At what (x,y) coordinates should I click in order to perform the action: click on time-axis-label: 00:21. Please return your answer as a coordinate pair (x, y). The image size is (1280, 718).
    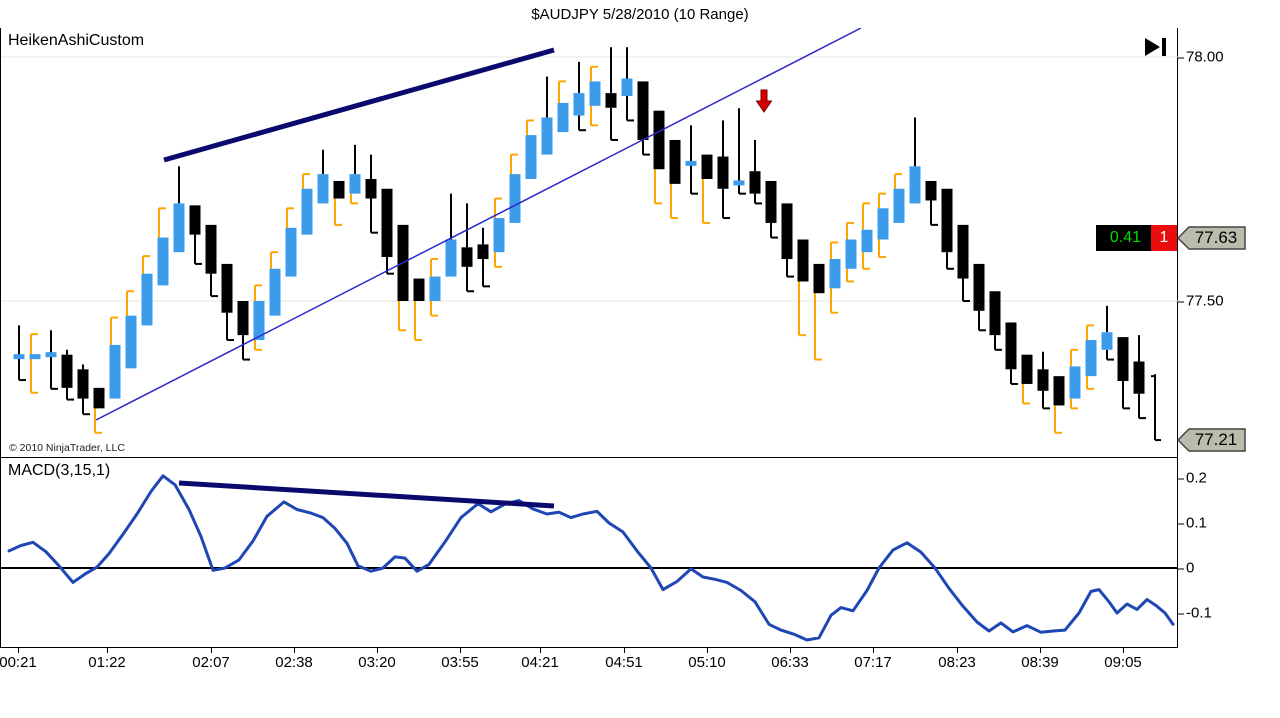
    Looking at the image, I should click on (18, 662).